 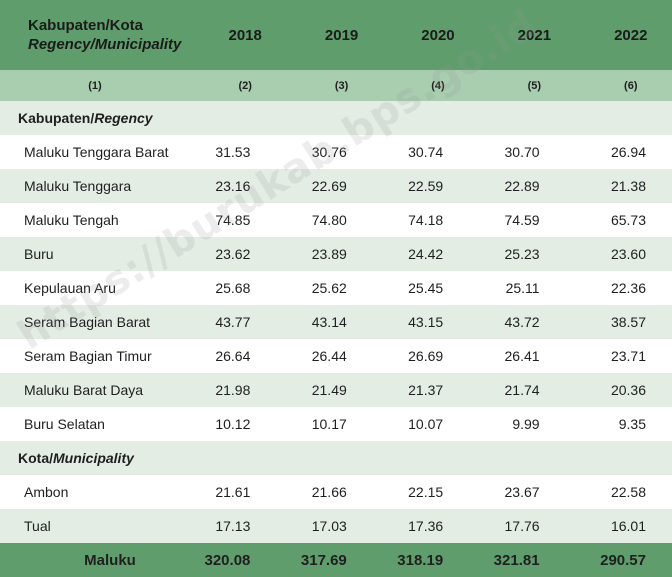 What do you see at coordinates (527, 220) in the screenshot?
I see `row-value: 74.59` at bounding box center [527, 220].